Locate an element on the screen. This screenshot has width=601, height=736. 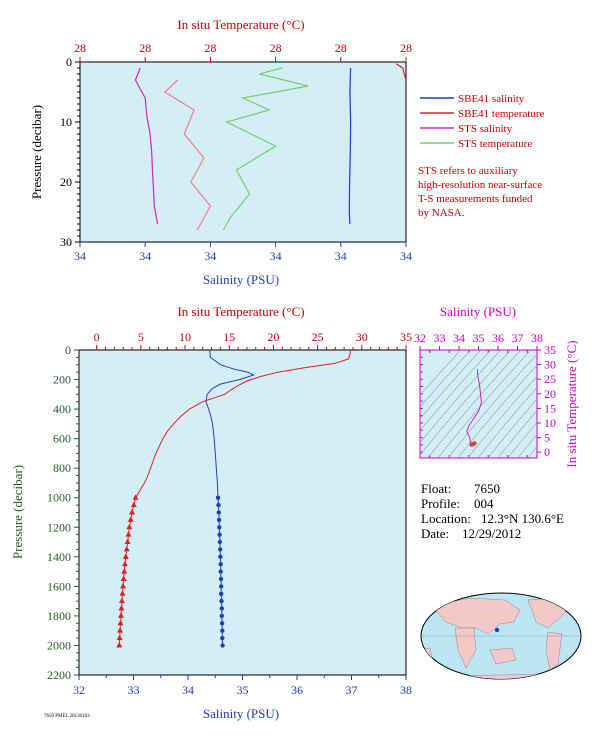
main-temperature-ticks: 0 5 10 15 20 25 30 35 is located at coordinates (253, 340).